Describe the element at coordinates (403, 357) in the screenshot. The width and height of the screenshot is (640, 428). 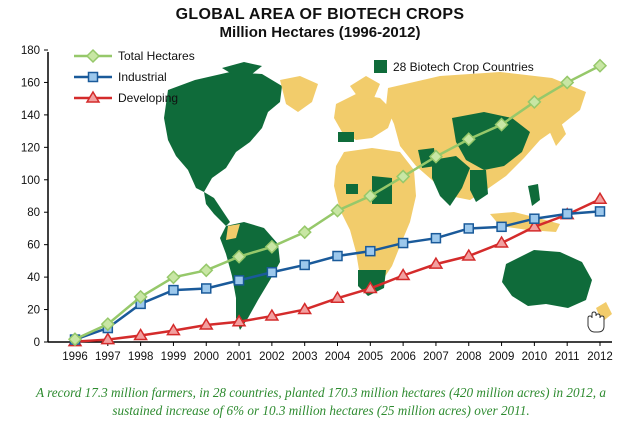
I see `x-tick-label: 2006` at that location.